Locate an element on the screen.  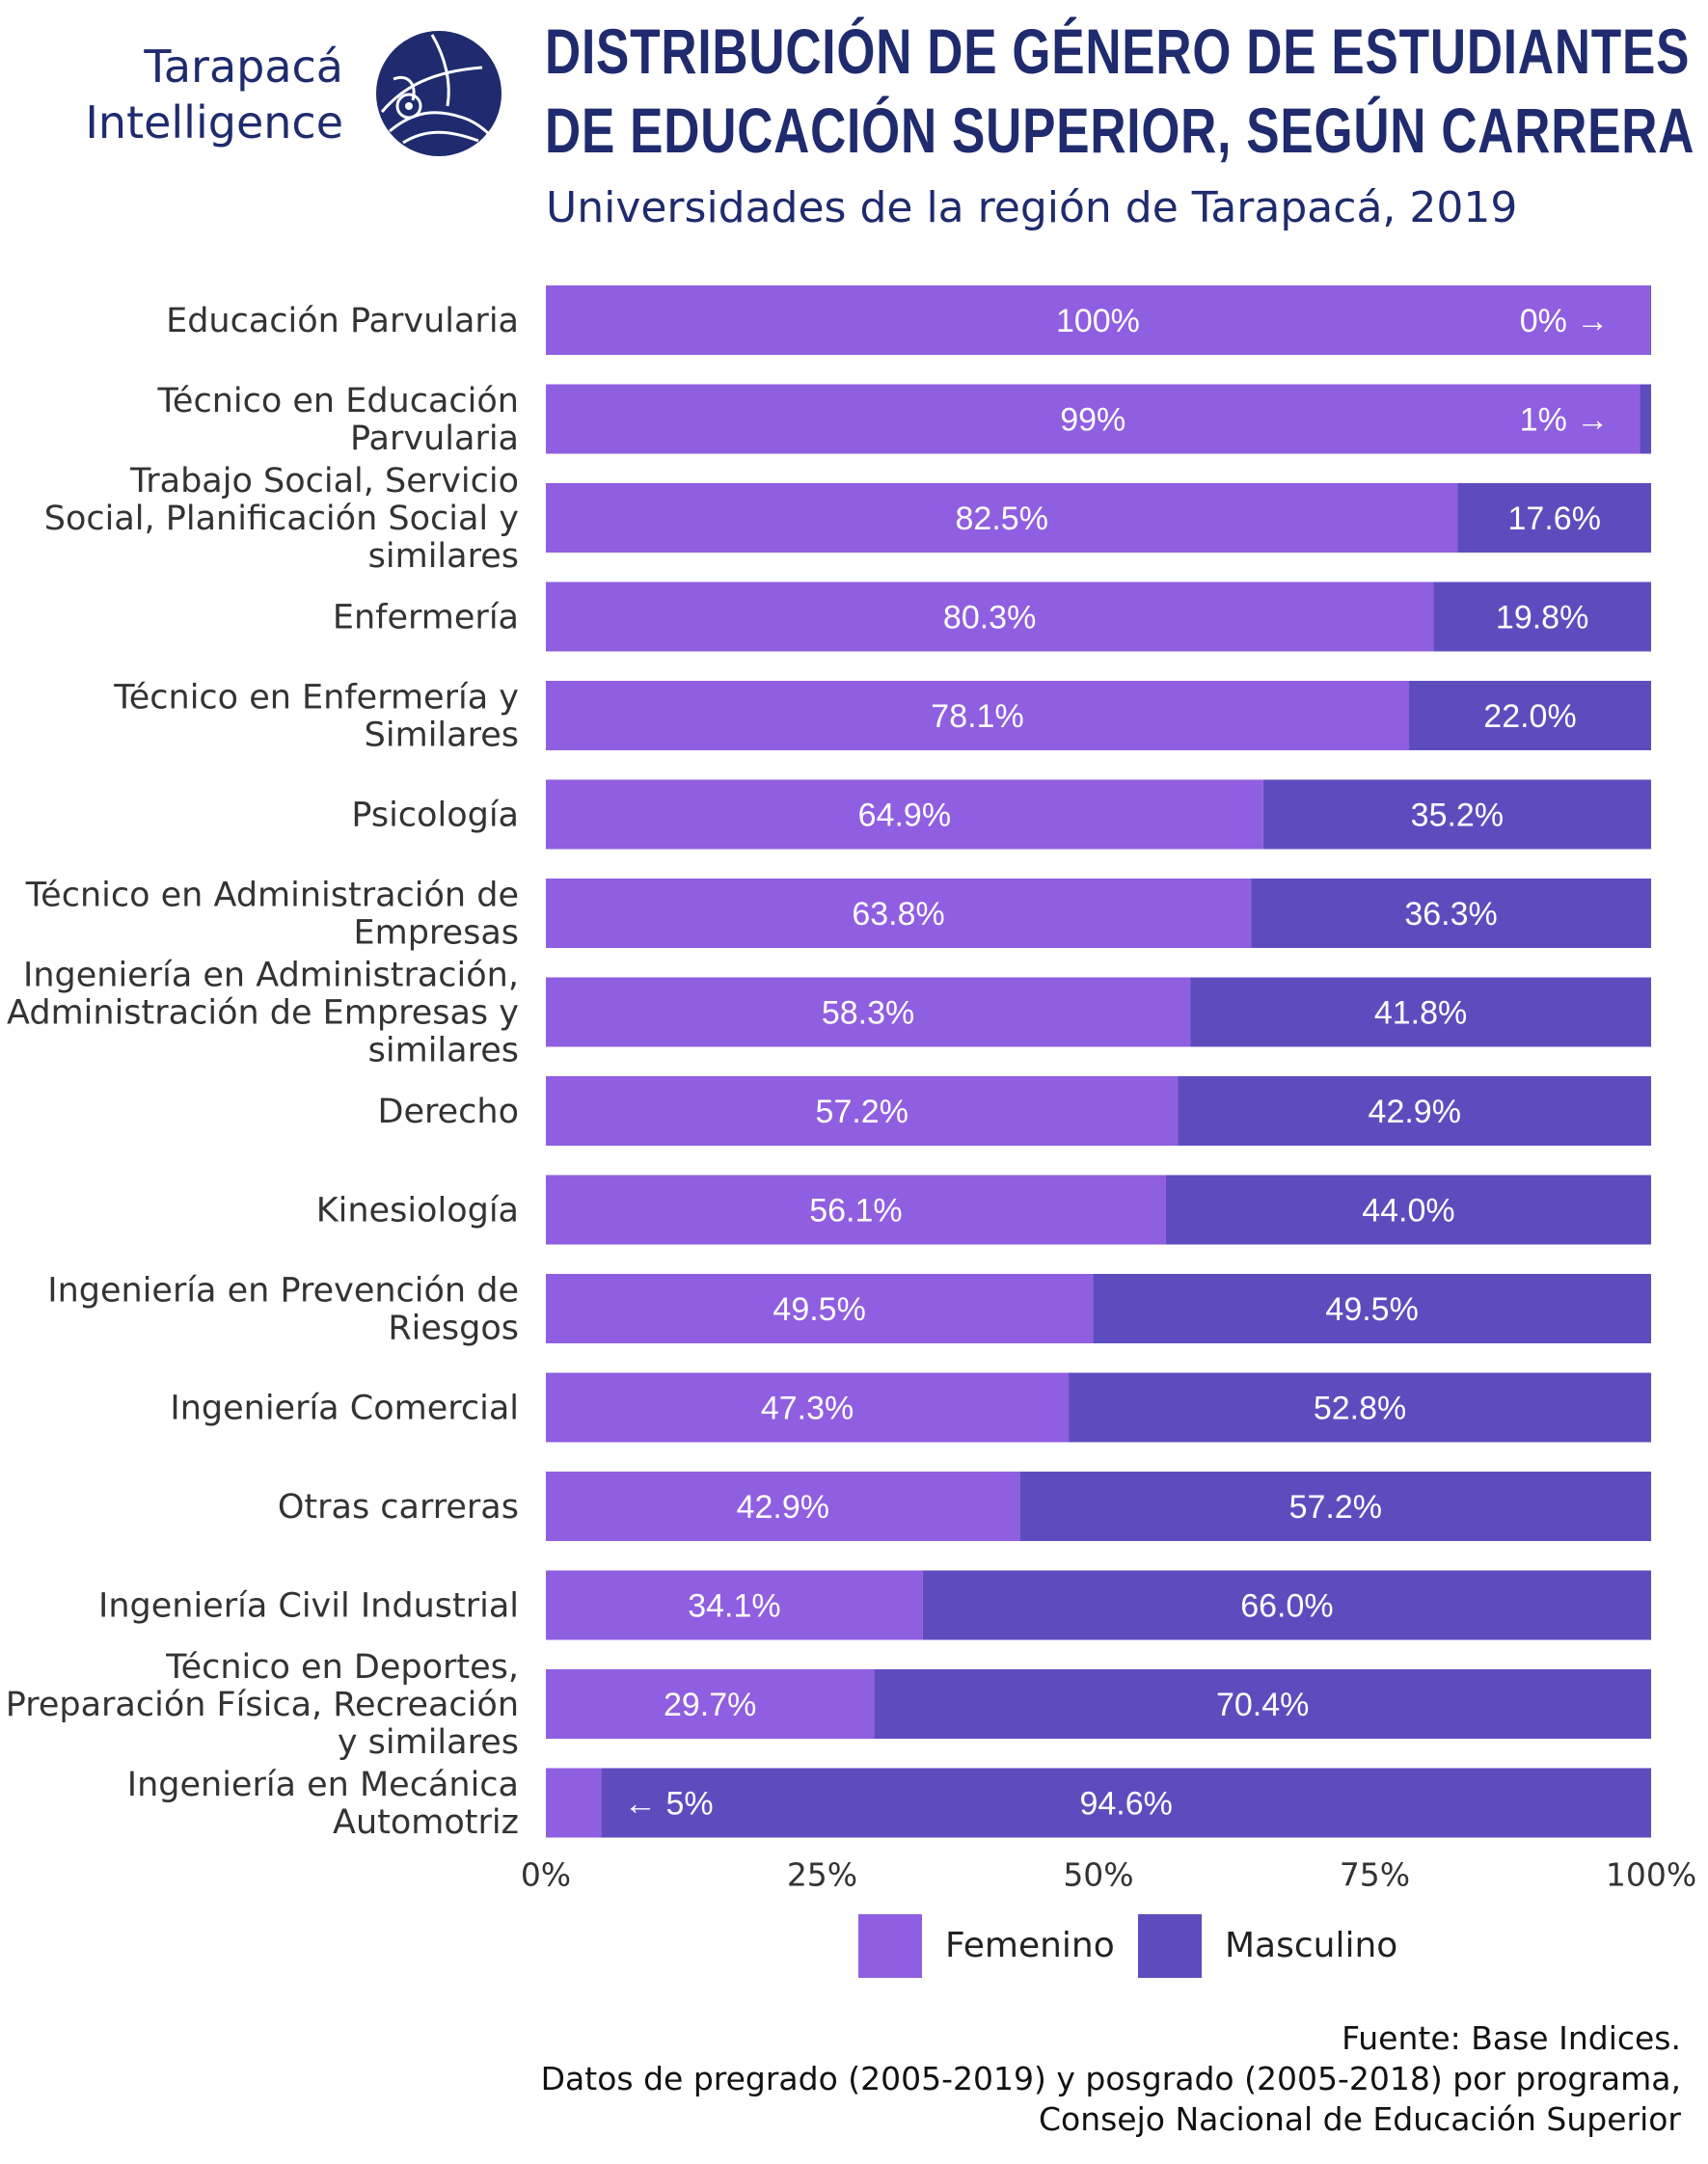
data-label-femenino: 78.1% is located at coordinates (977, 716).